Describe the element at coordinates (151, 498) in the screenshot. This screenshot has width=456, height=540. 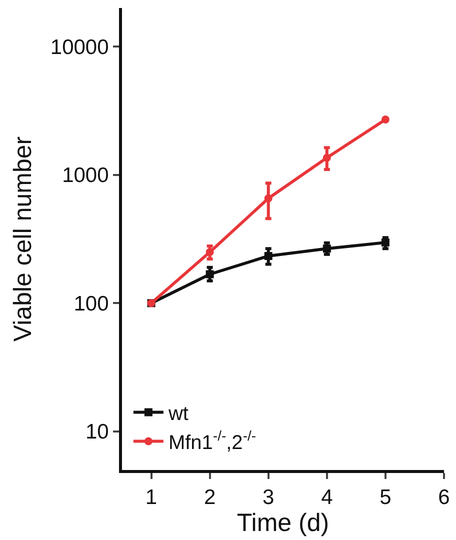
I see `x-tick-label: 1` at that location.